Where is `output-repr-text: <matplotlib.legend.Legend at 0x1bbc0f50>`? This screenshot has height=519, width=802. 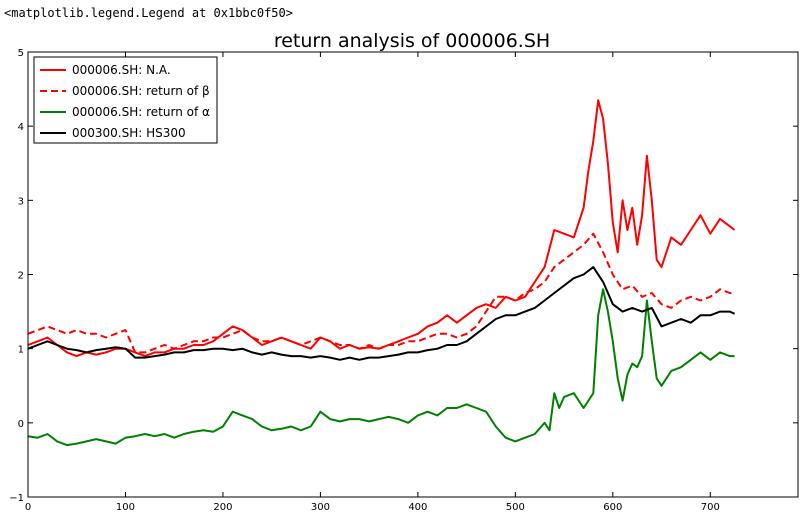
output-repr-text: <matplotlib.legend.Legend at 0x1bbc0f50> is located at coordinates (148, 13).